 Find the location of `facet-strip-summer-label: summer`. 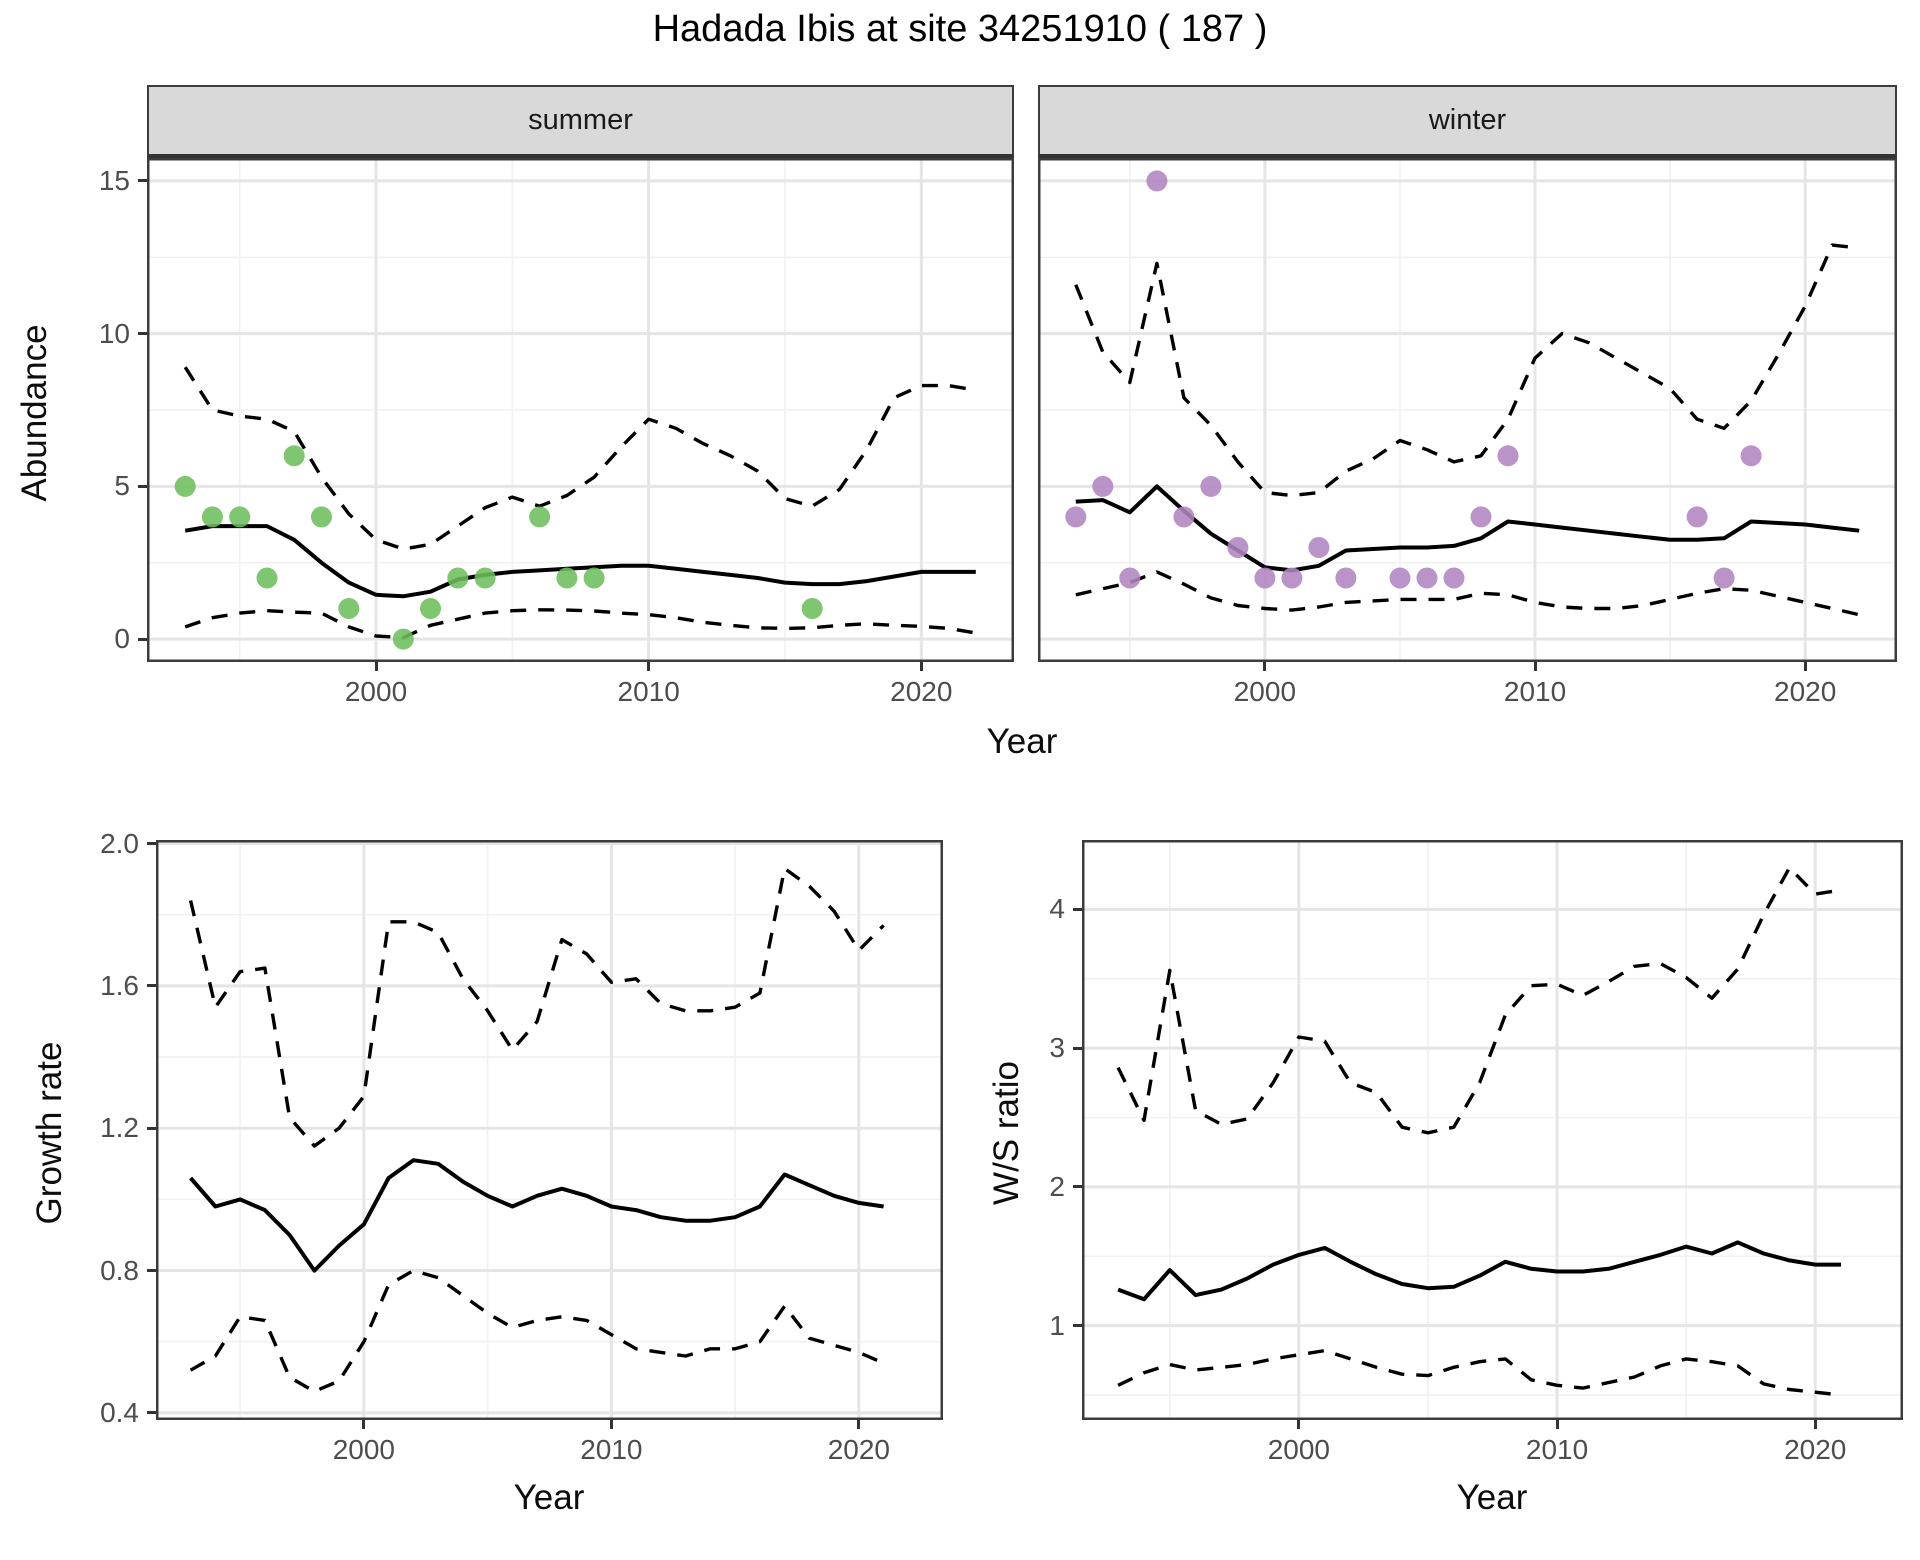

facet-strip-summer-label: summer is located at coordinates (580, 120).